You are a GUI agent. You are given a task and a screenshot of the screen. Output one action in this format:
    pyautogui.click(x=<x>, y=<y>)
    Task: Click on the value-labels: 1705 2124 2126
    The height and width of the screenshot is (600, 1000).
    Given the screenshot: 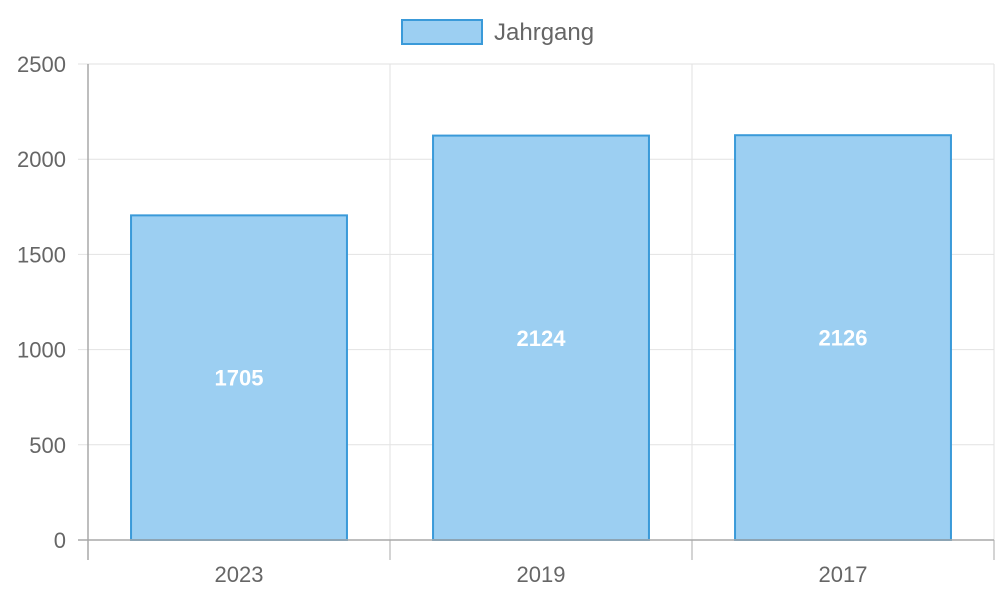 What is the action you would take?
    pyautogui.click(x=541, y=358)
    